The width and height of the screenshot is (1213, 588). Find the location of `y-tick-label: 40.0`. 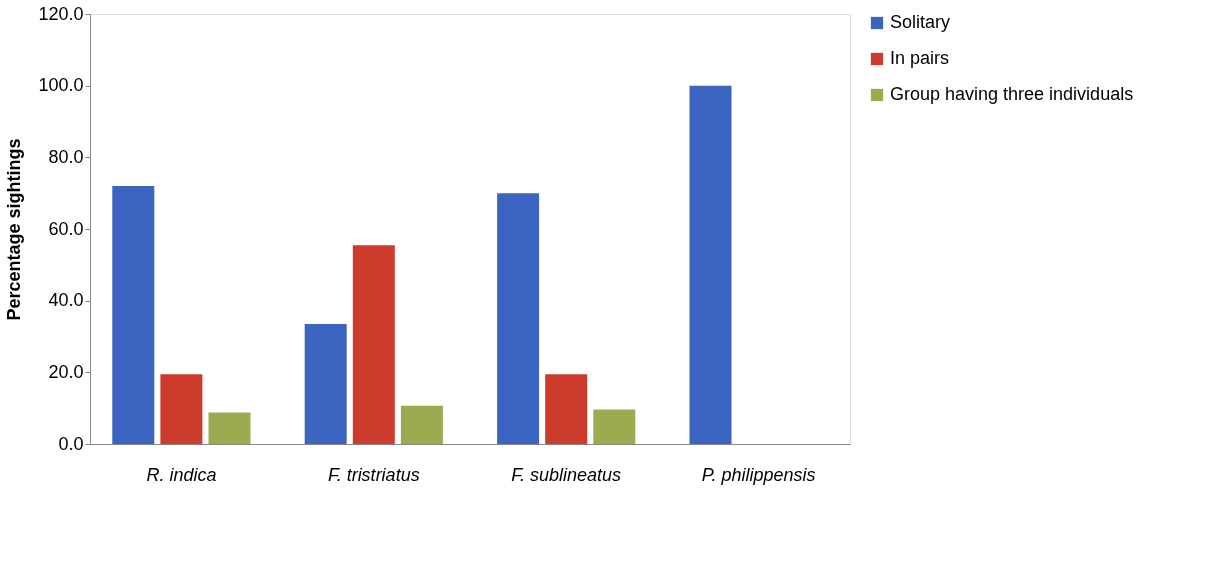

y-tick-label: 40.0 is located at coordinates (66, 300).